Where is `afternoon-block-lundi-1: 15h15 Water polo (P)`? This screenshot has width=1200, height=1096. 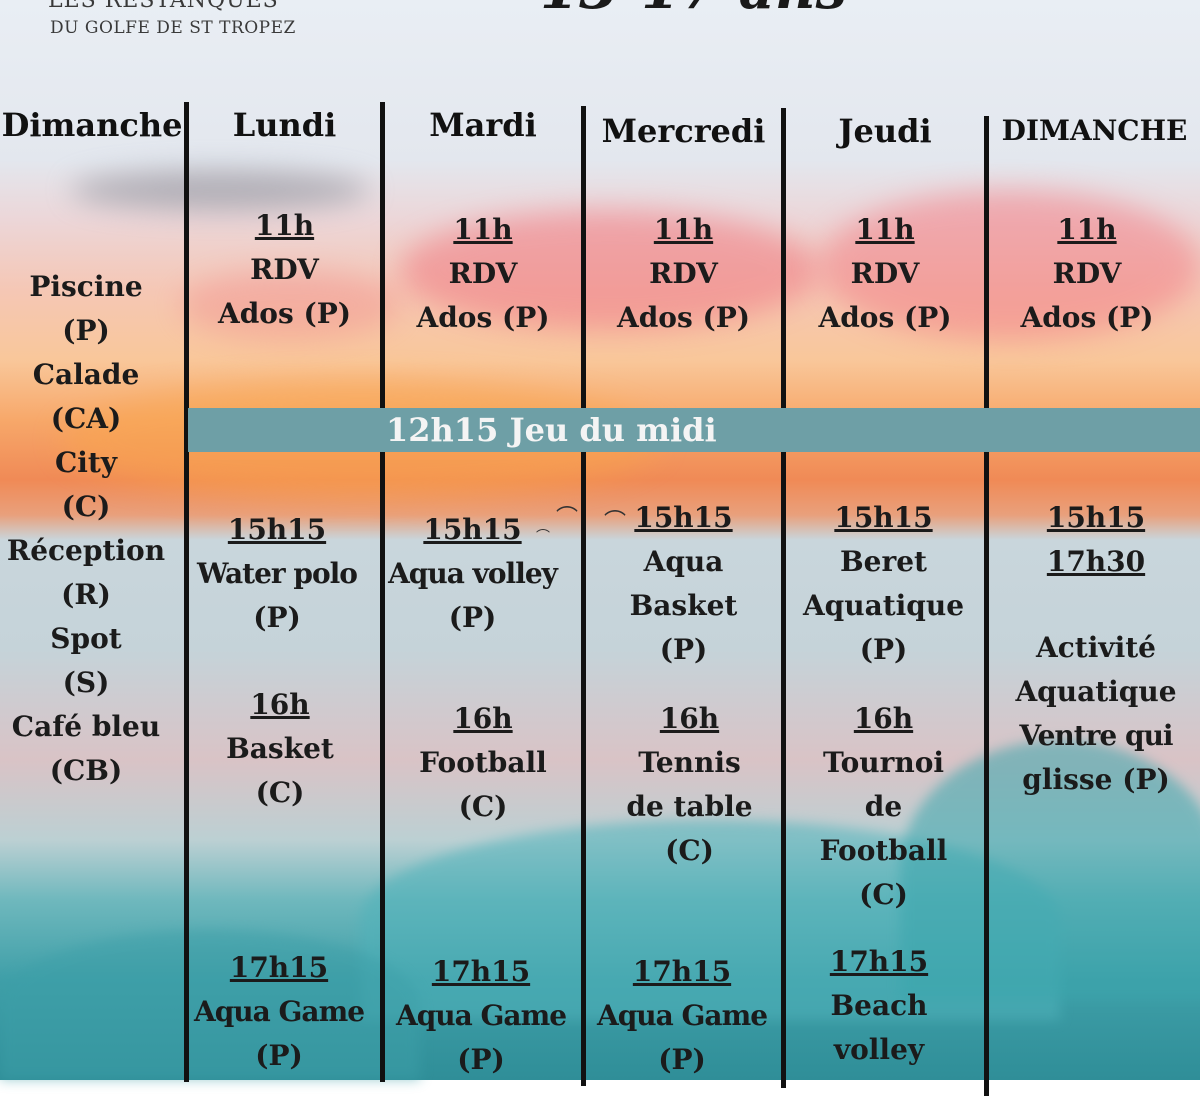
afternoon-block-lundi-1: 15h15 Water polo (P) is located at coordinates (277, 574).